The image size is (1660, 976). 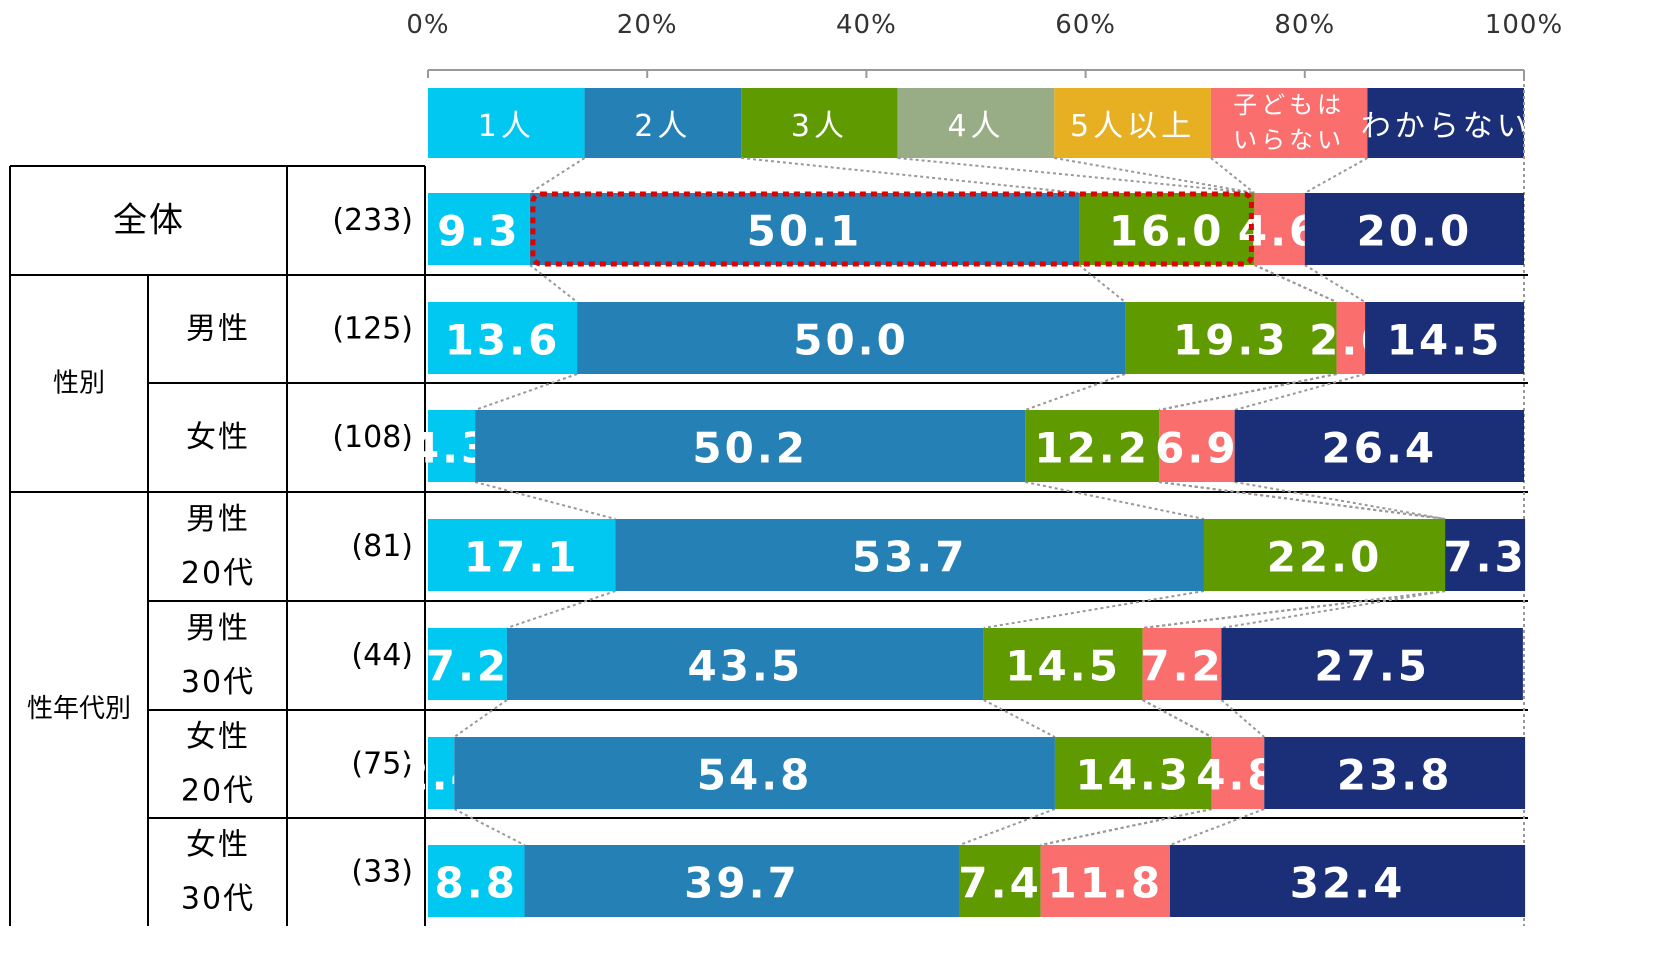 I want to click on legend-entry: 子どもはいらない, so click(x=1289, y=123).